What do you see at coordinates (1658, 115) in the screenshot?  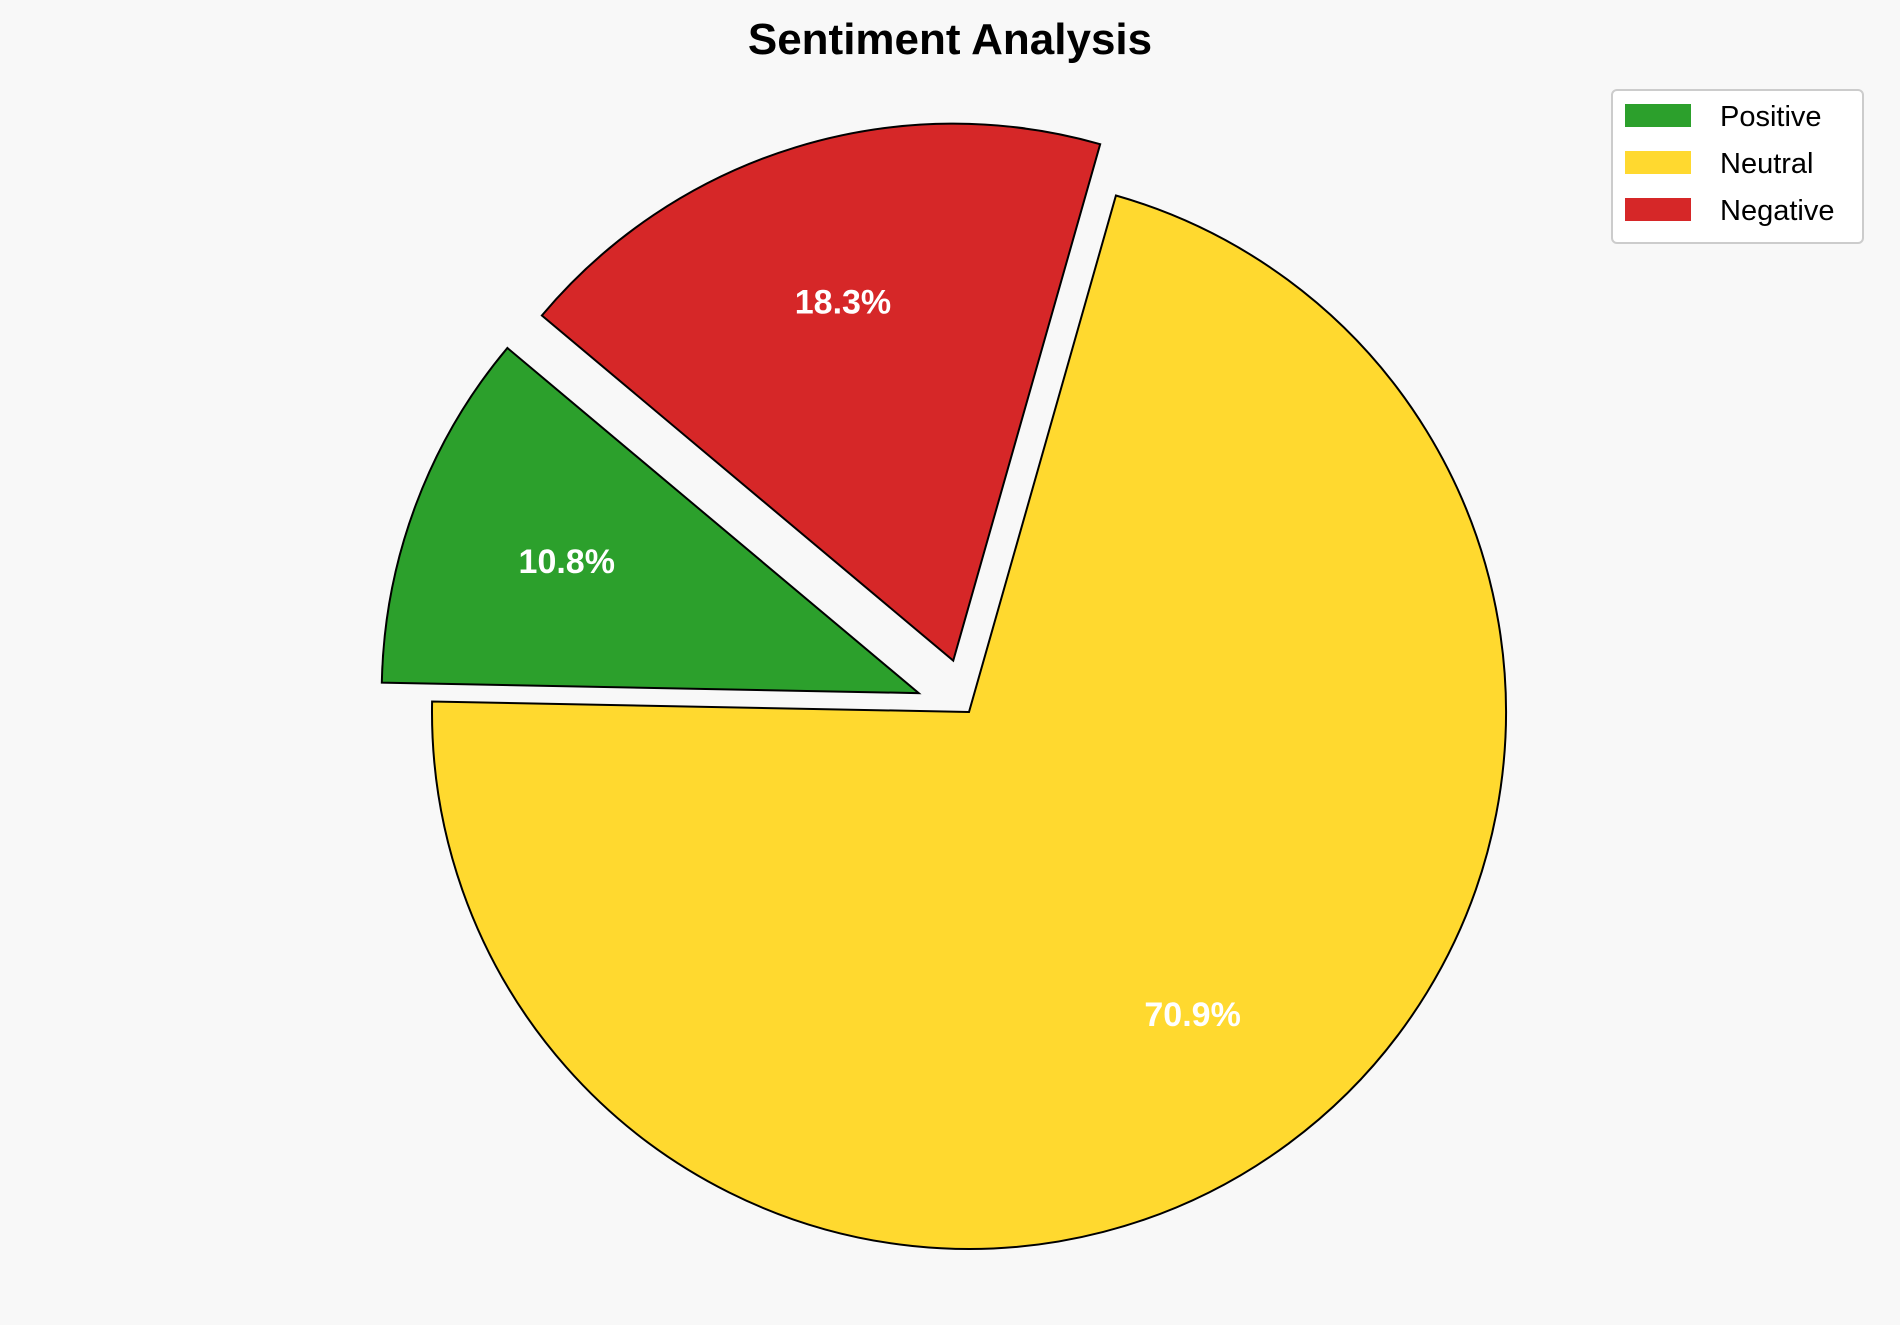 I see `legend-swatch-positive` at bounding box center [1658, 115].